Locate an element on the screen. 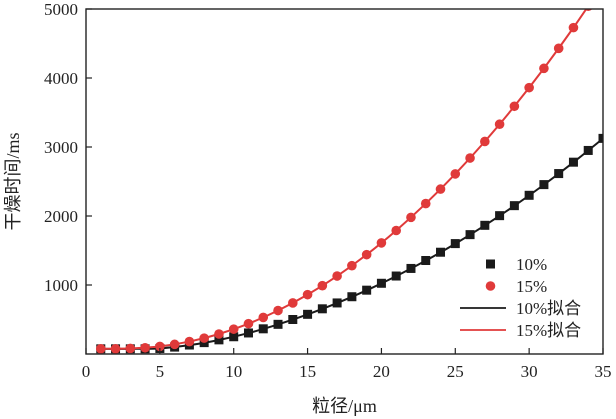 The height and width of the screenshot is (419, 616). legend-label: 10% is located at coordinates (531, 264).